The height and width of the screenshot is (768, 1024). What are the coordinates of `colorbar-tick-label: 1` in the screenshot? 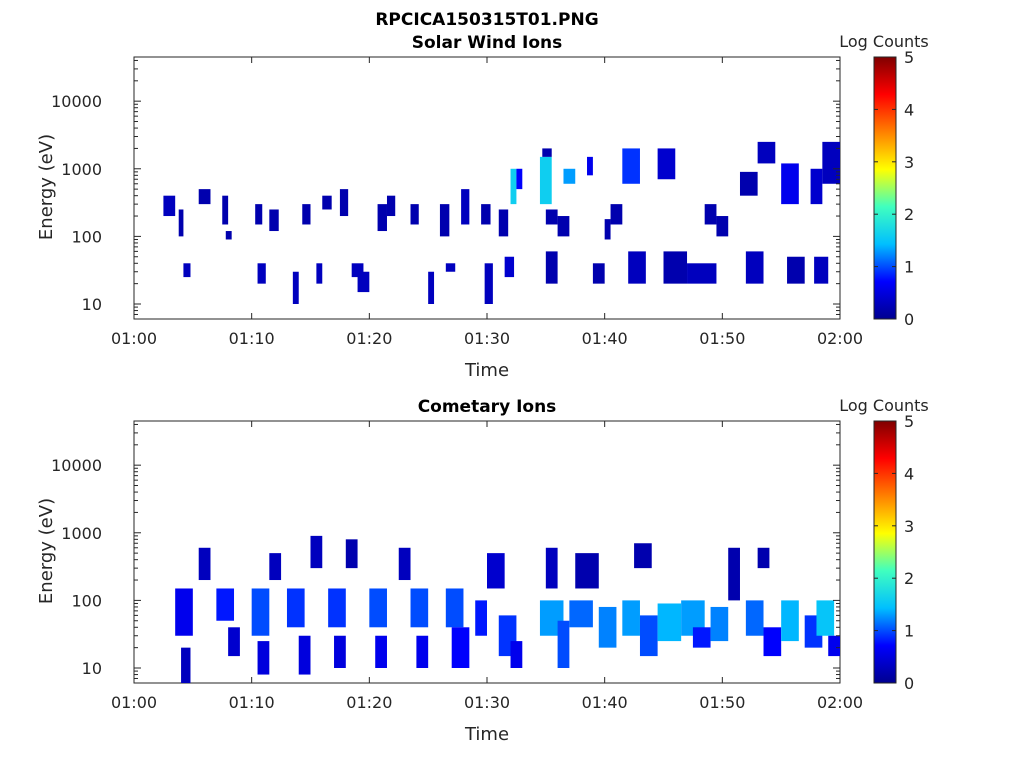 It's located at (909, 267).